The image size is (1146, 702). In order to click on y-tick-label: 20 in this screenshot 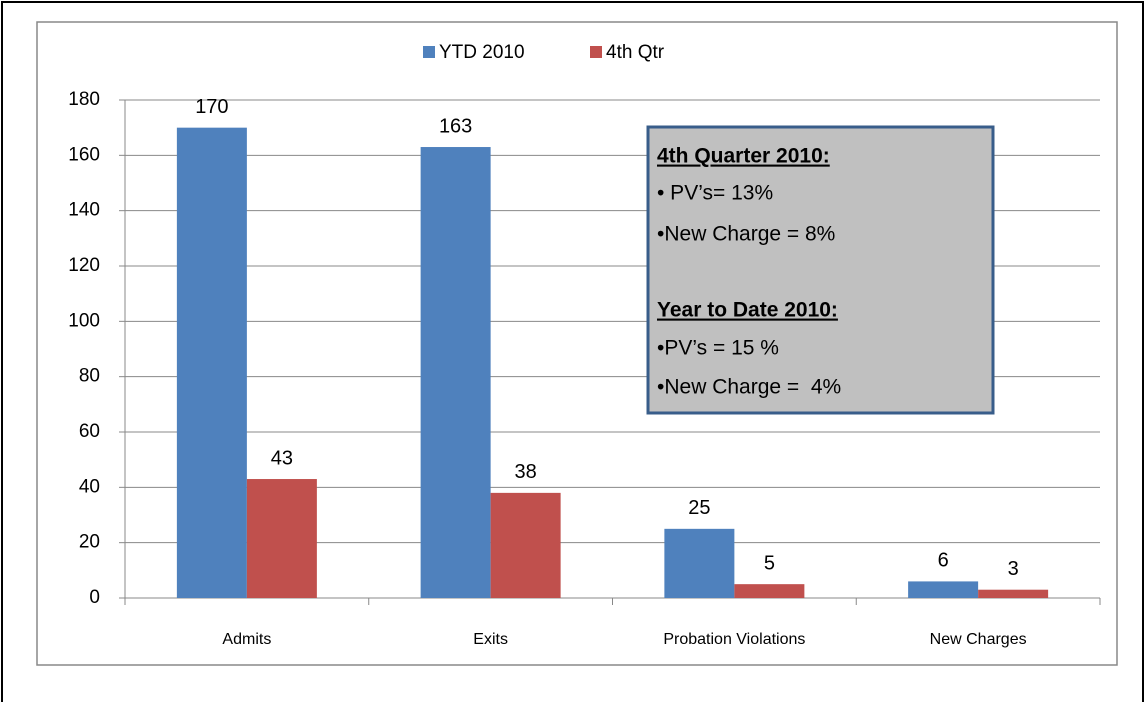, I will do `click(89, 542)`.